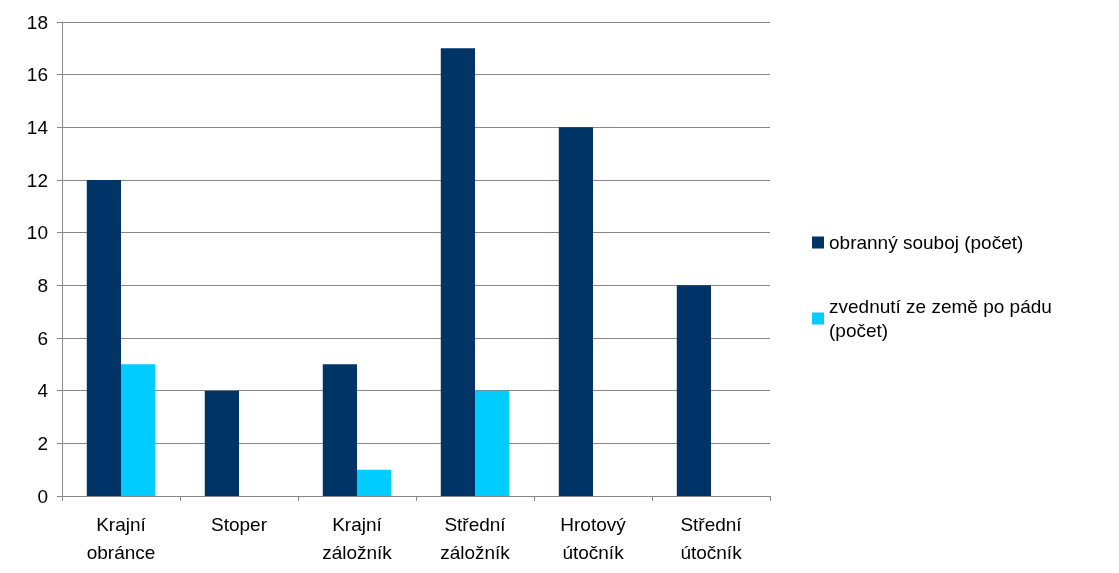 This screenshot has width=1119, height=573. Describe the element at coordinates (357, 538) in the screenshot. I see `x-tick-label: Krajní záložník` at that location.